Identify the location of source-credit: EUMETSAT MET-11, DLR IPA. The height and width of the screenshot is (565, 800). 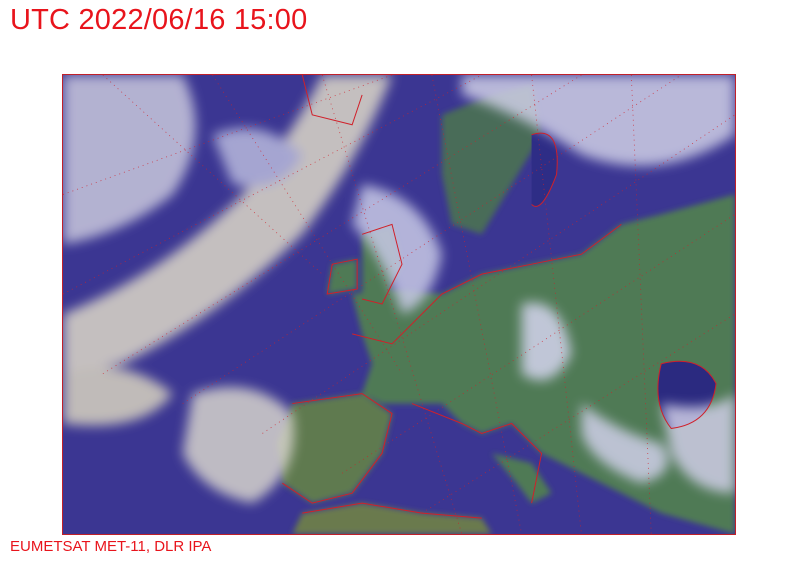
(111, 546).